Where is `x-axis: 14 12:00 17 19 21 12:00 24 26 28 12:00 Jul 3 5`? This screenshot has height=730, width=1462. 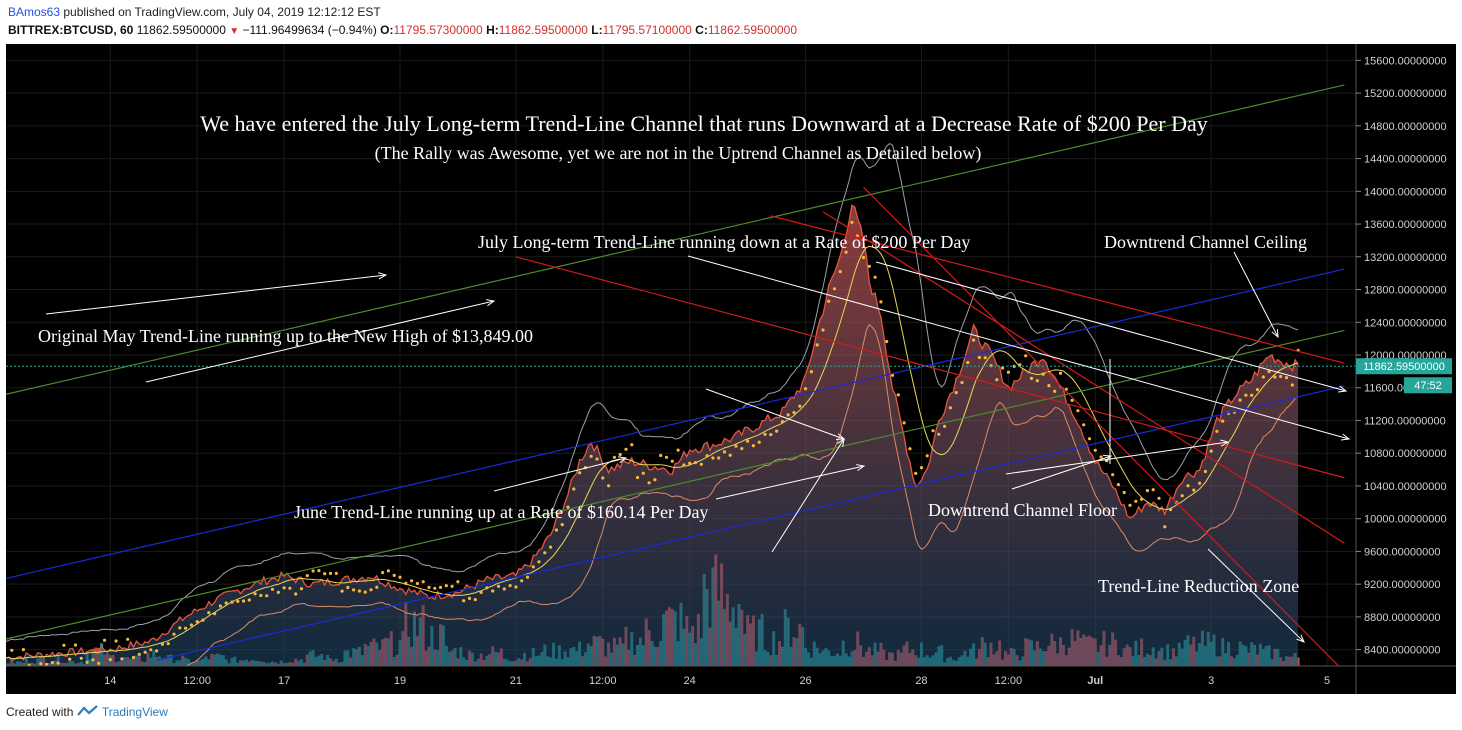
x-axis: 14 12:00 17 19 21 12:00 24 26 28 12:00 Jul 3 5 is located at coordinates (717, 681).